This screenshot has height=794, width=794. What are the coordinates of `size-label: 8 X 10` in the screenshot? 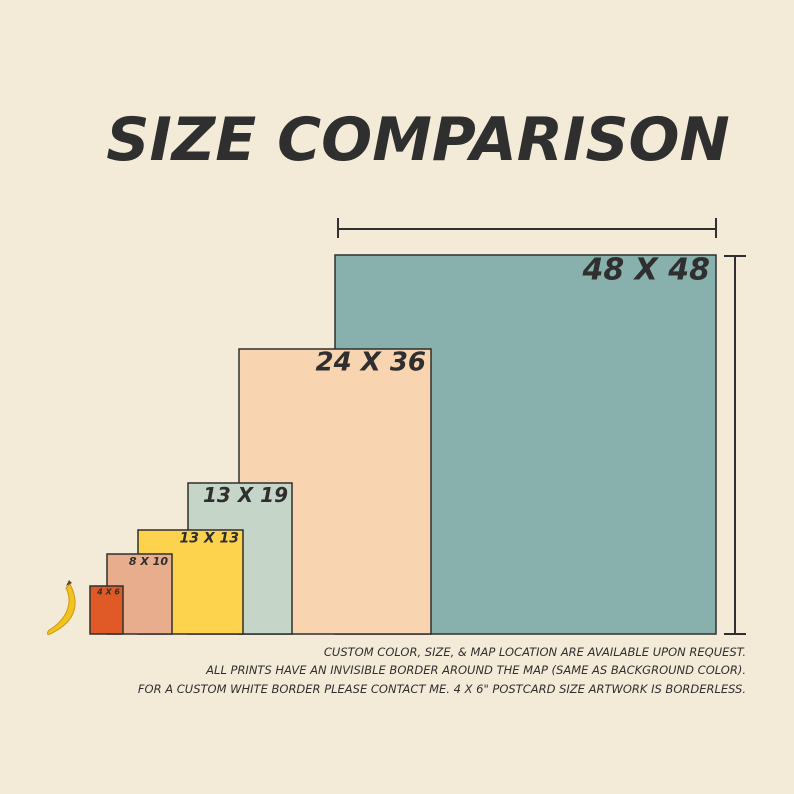 It's located at (148, 561).